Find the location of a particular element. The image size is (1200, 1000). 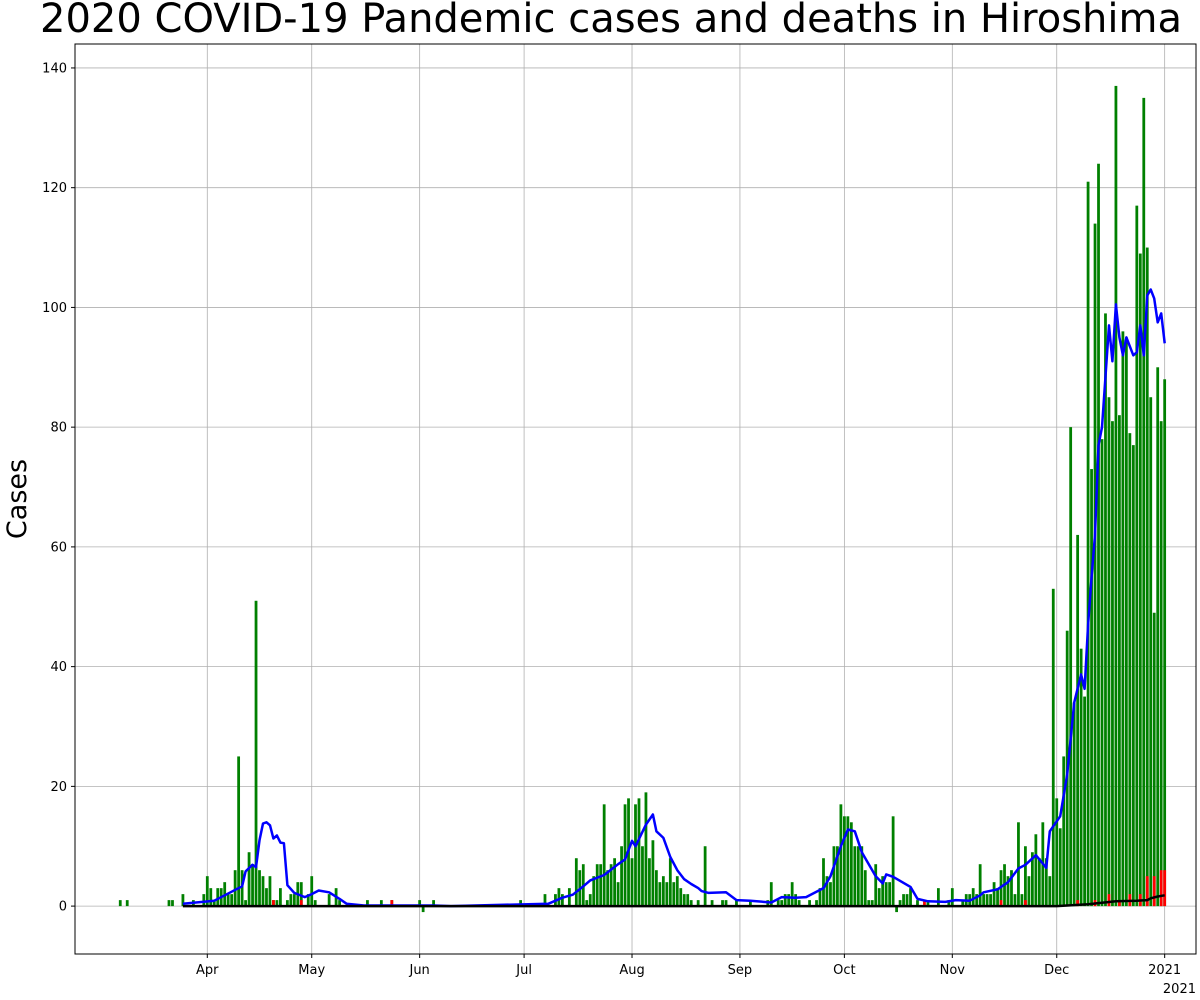

x-tick-label: Jul is located at coordinates (523, 970).